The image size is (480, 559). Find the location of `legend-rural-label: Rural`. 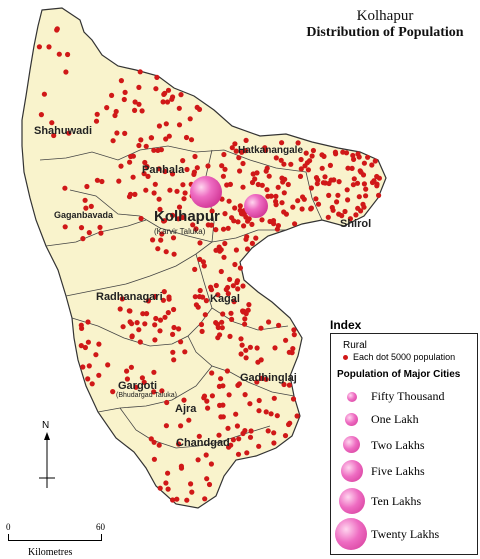

legend-rural-label: Rural is located at coordinates (355, 345).